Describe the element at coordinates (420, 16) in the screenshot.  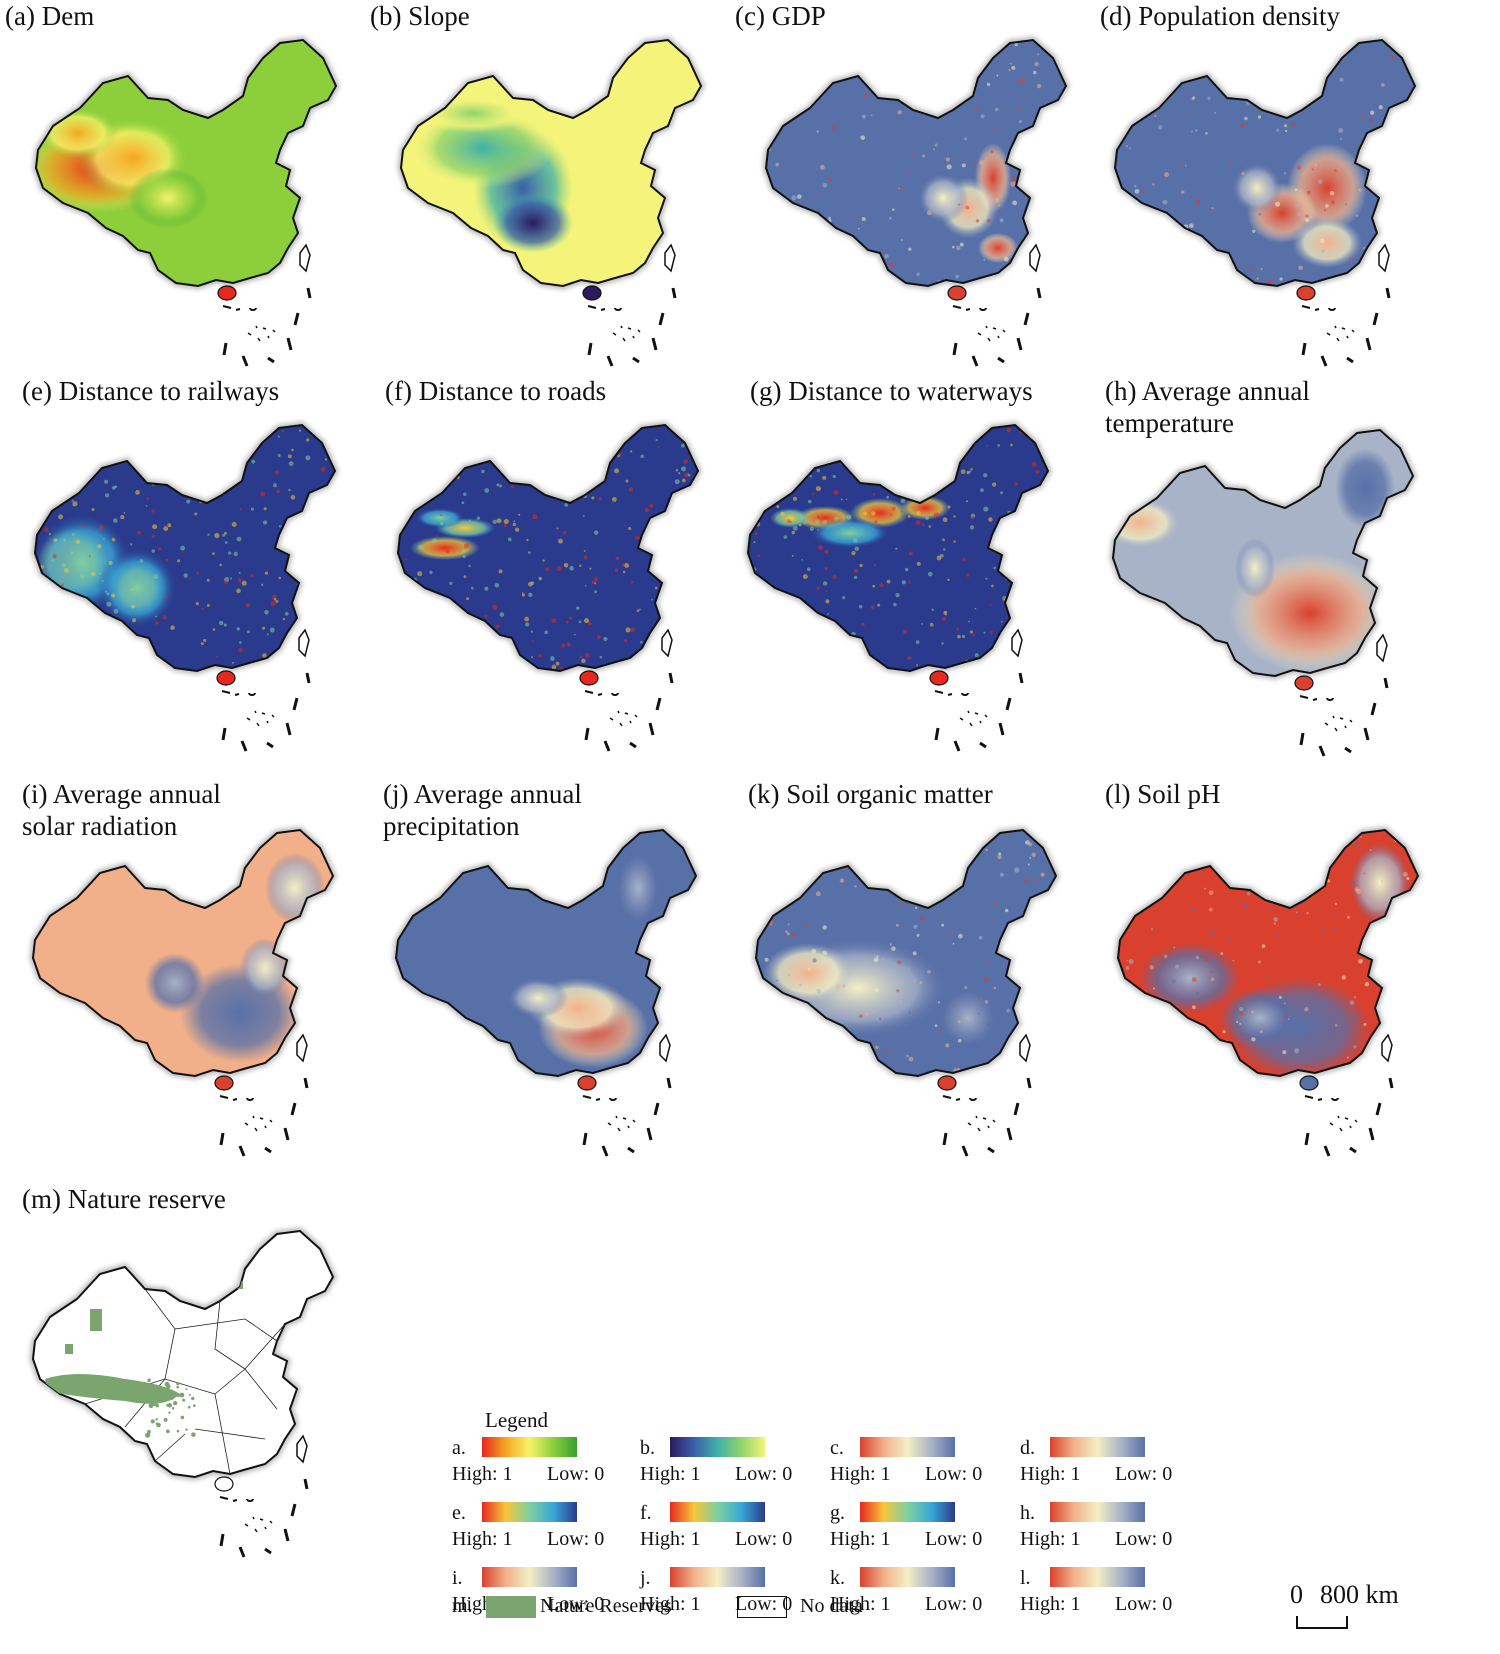
I see `panel-title: (b) Slope` at that location.